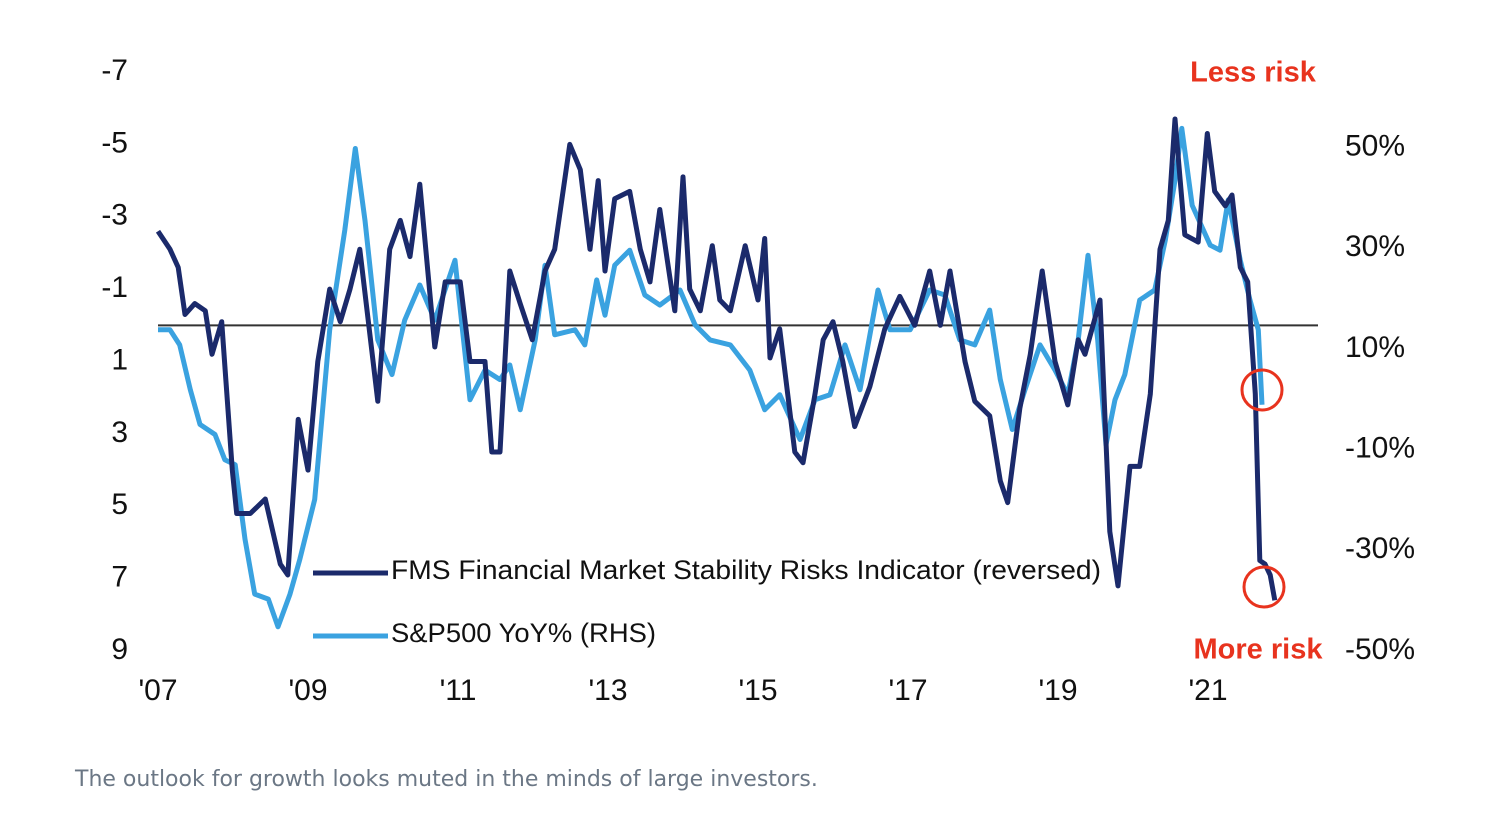 This screenshot has height=824, width=1496. I want to click on y-tick-label: -7, so click(114, 70).